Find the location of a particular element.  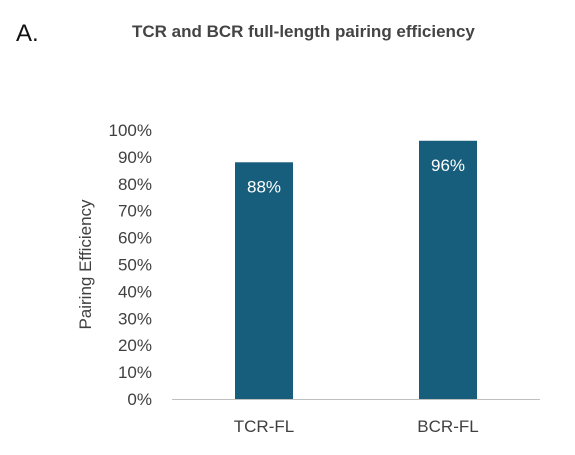

y-tick-label: 10% is located at coordinates (135, 372).